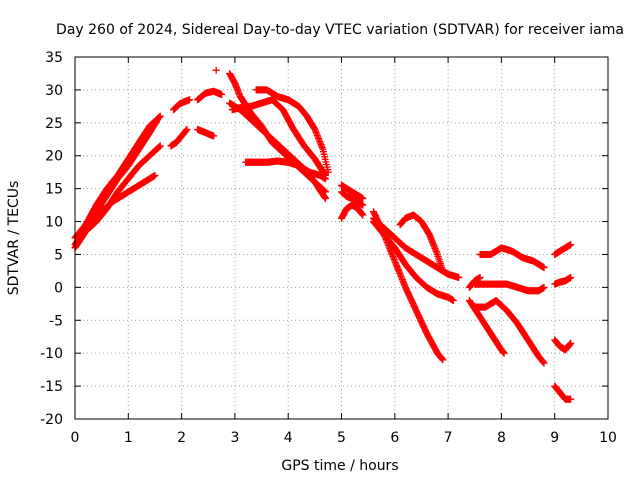  What do you see at coordinates (394, 438) in the screenshot?
I see `x-tick-label: 6` at bounding box center [394, 438].